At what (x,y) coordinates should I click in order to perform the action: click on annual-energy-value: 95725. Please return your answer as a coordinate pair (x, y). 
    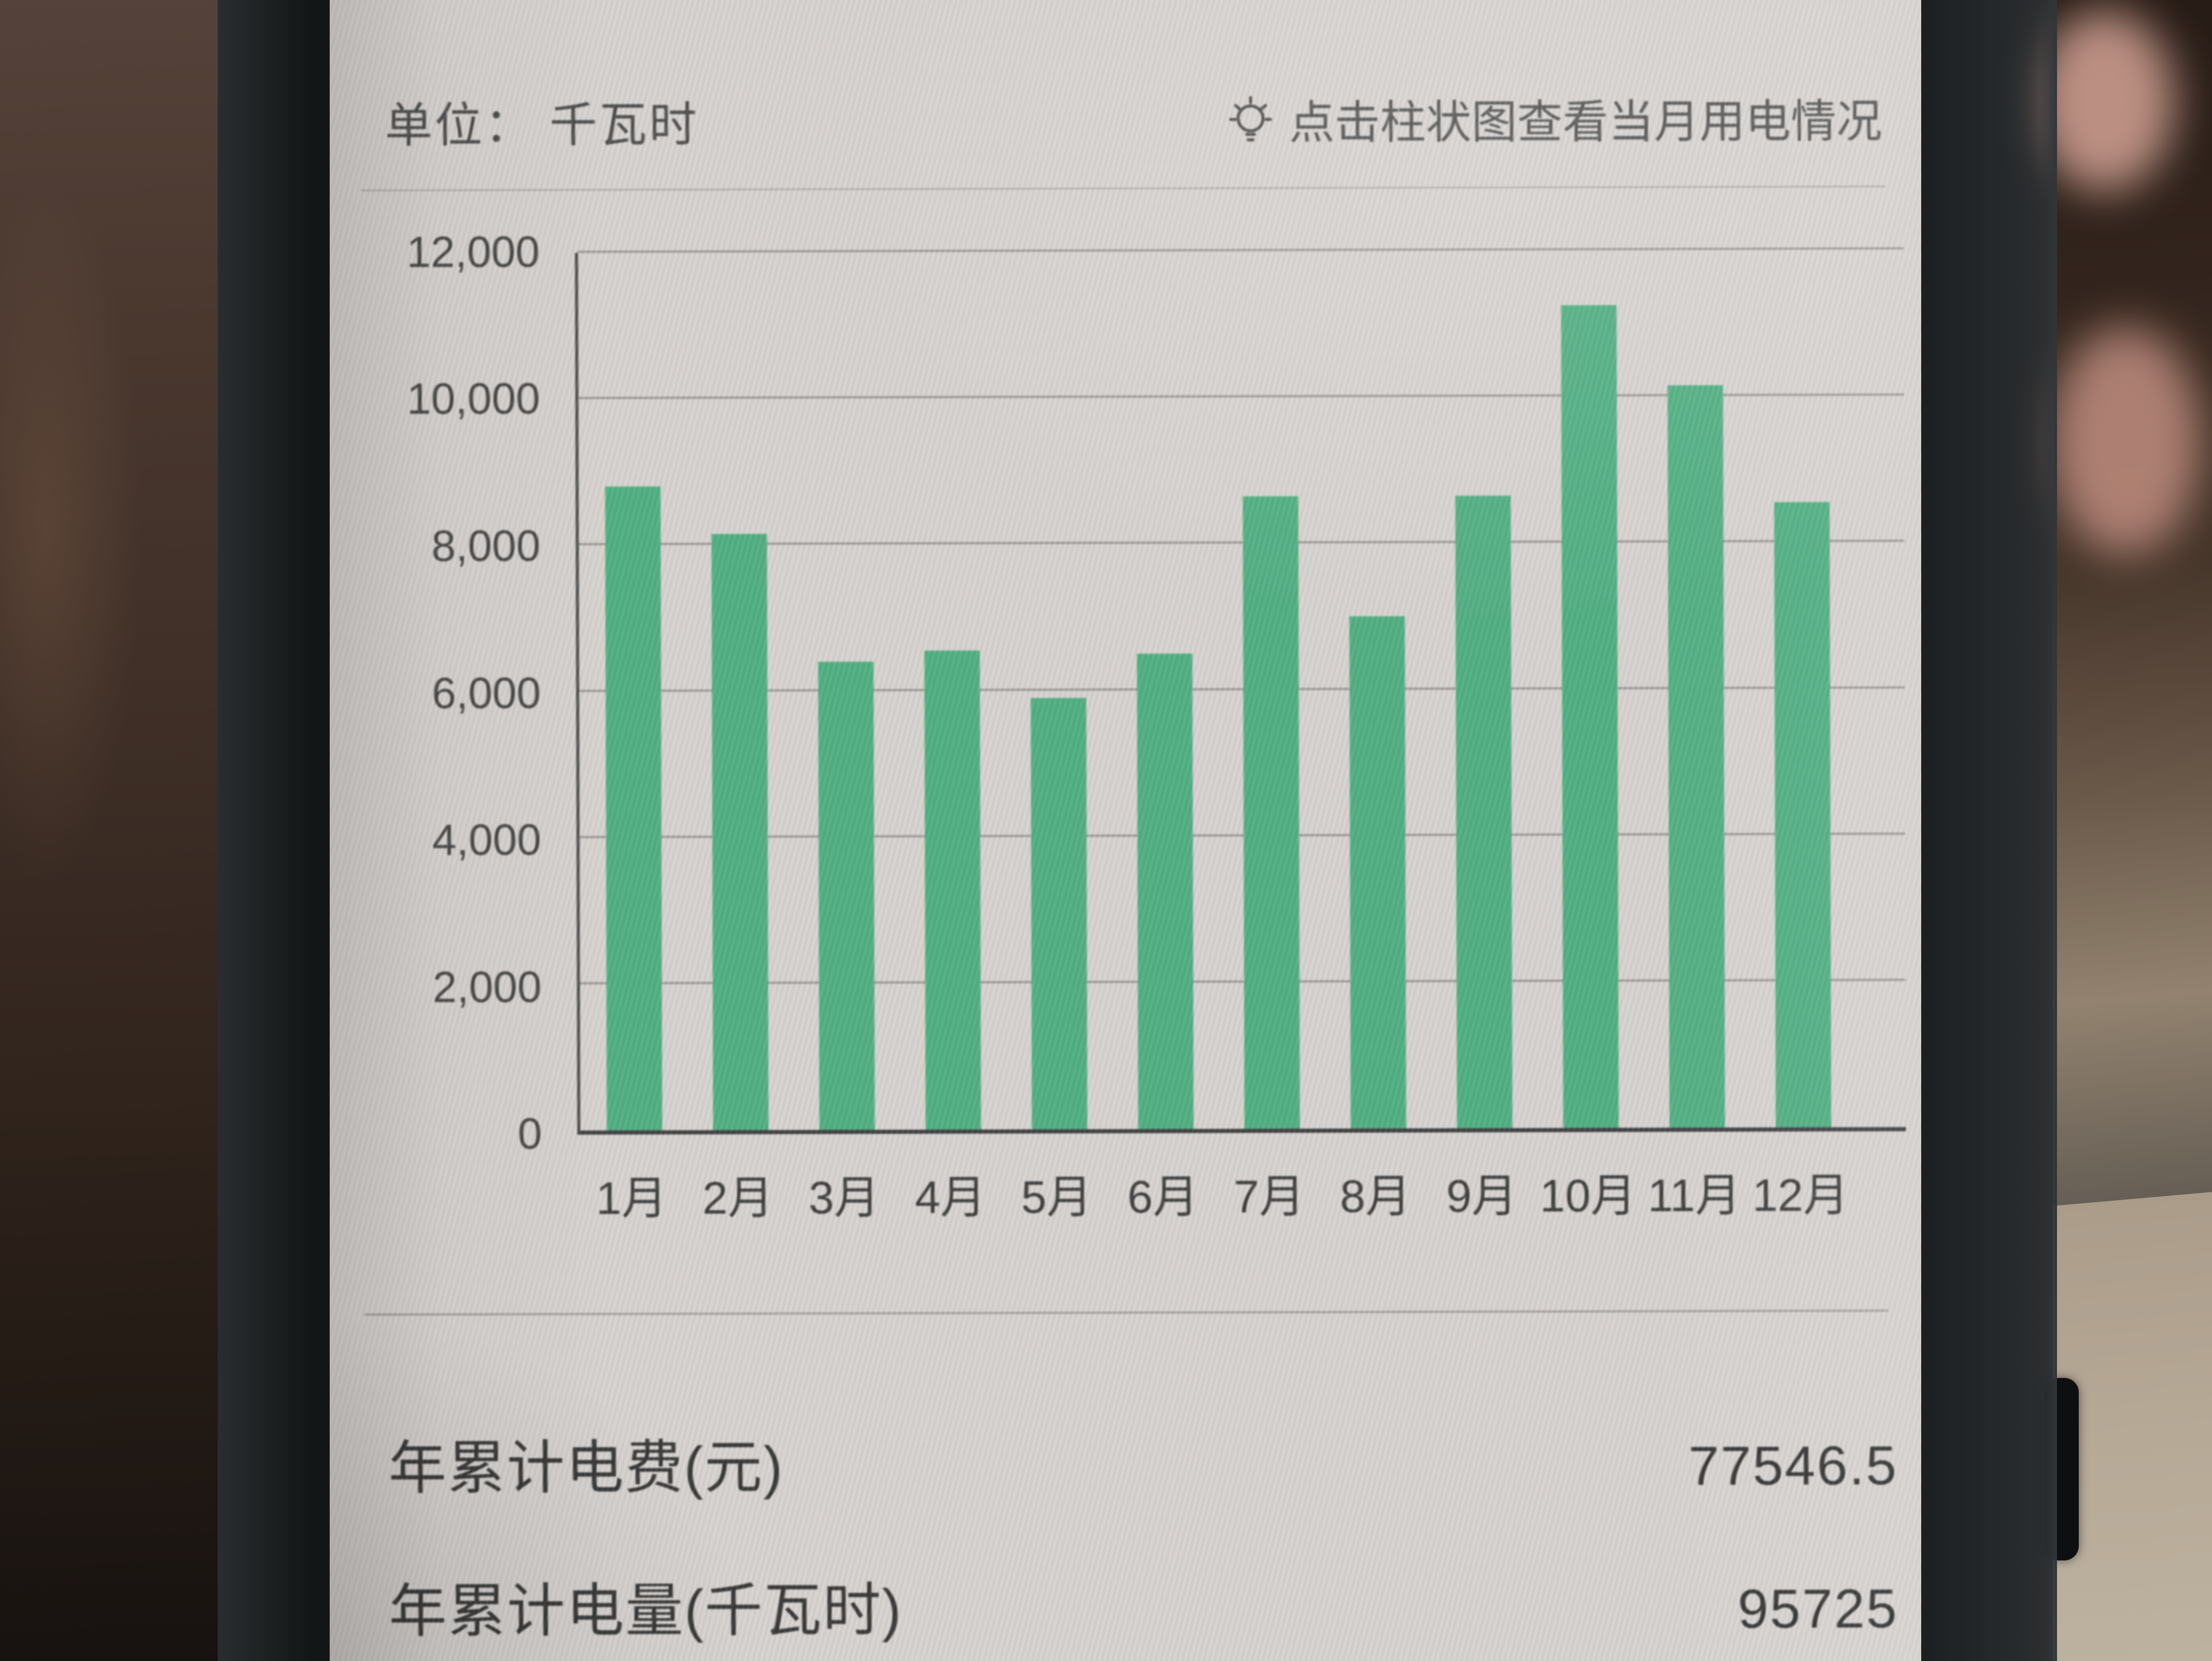
    Looking at the image, I should click on (1818, 1609).